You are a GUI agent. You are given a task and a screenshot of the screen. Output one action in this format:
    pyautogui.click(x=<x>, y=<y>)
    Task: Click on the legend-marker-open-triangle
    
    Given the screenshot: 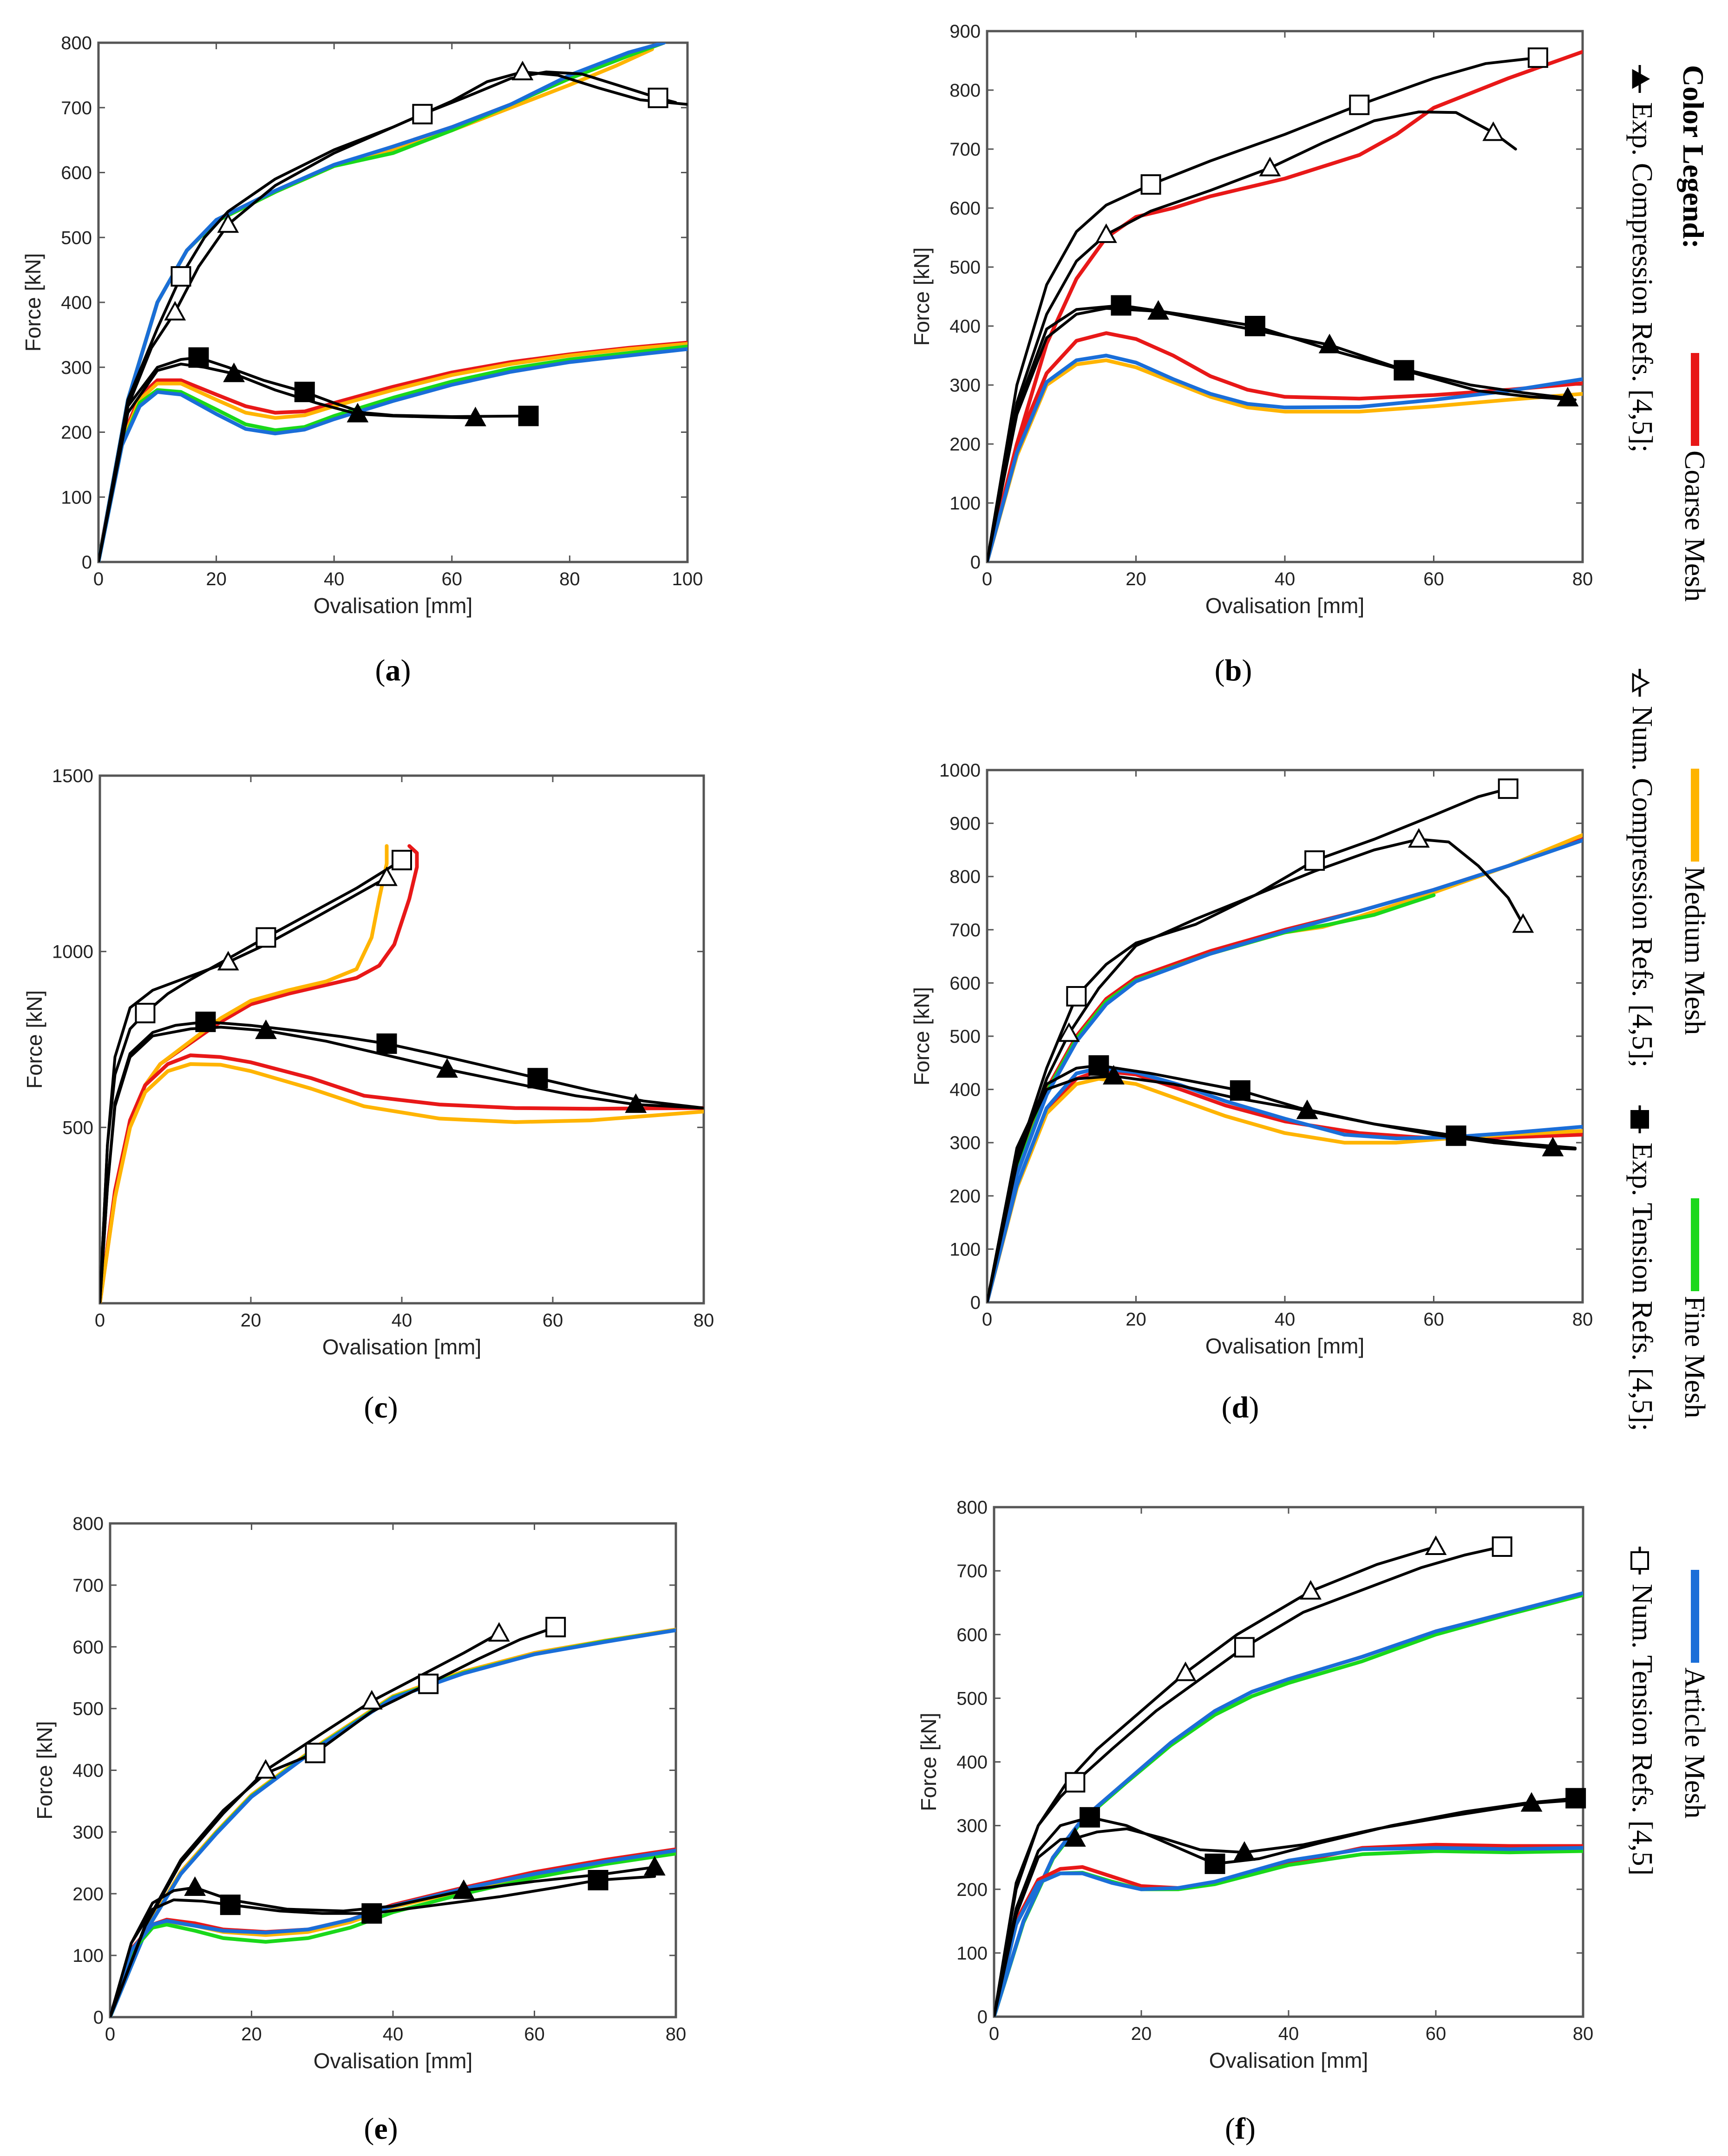 What is the action you would take?
    pyautogui.click(x=1641, y=683)
    